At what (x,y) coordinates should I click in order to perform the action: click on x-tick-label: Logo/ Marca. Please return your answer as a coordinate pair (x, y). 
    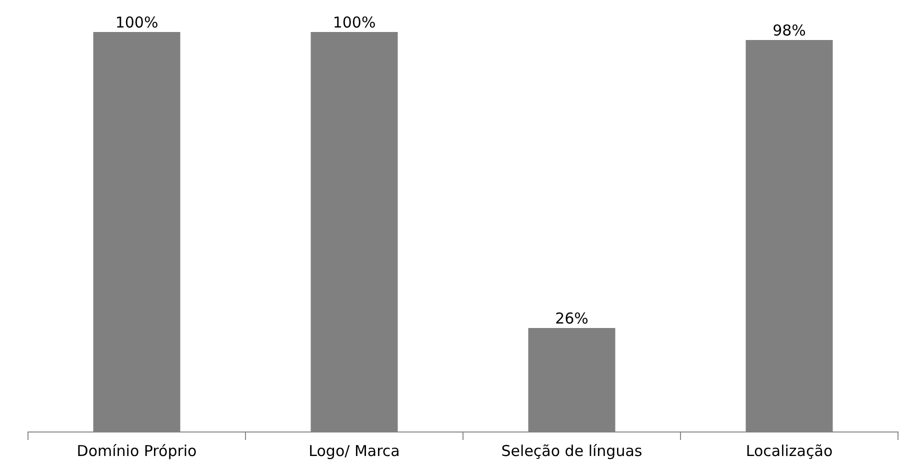
    Looking at the image, I should click on (354, 451).